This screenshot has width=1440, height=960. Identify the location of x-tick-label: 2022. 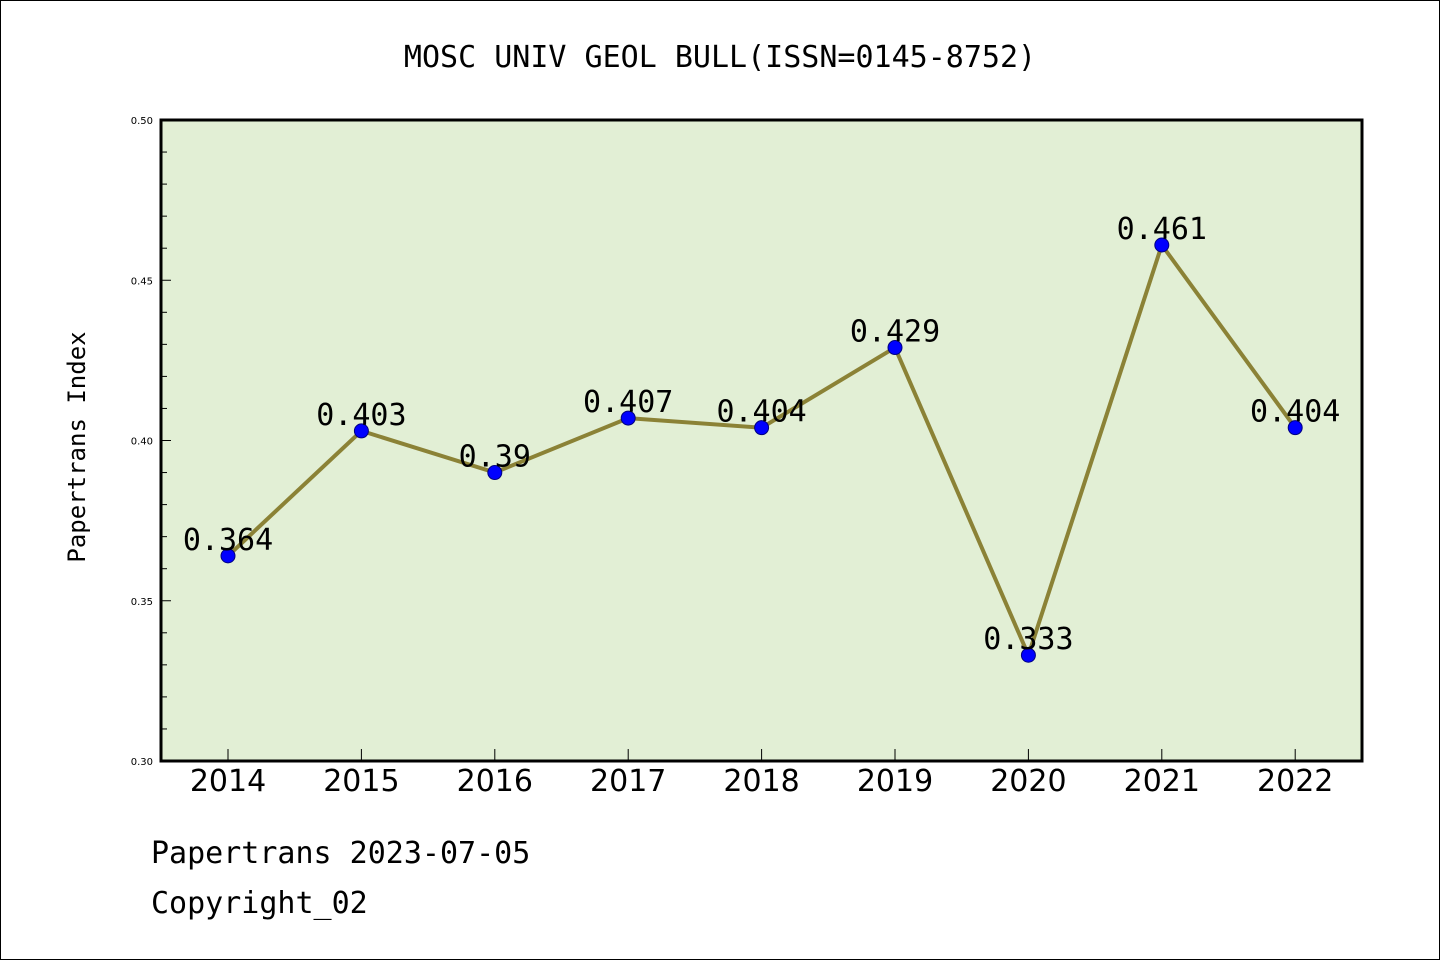
(1295, 781).